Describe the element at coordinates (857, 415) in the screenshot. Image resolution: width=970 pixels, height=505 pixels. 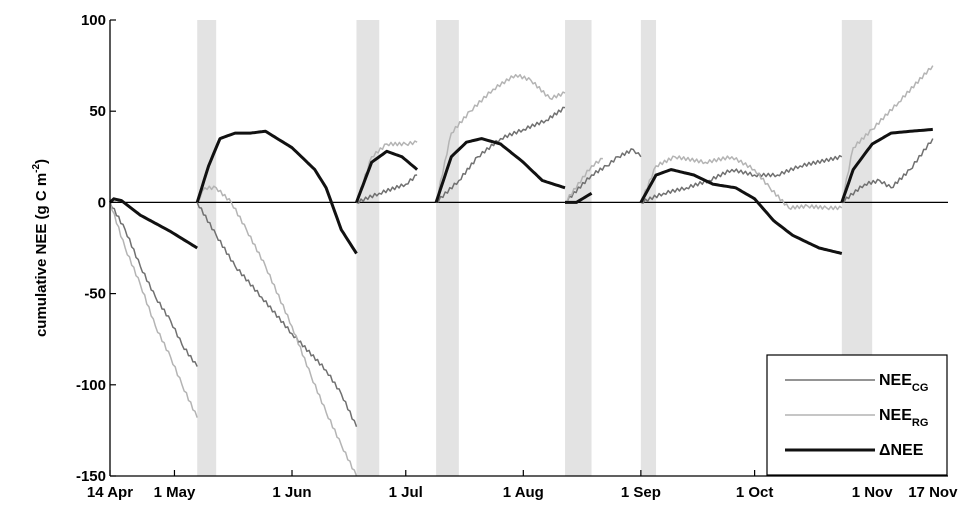
I see `legend: NEECG NEERG ΔNEE` at that location.